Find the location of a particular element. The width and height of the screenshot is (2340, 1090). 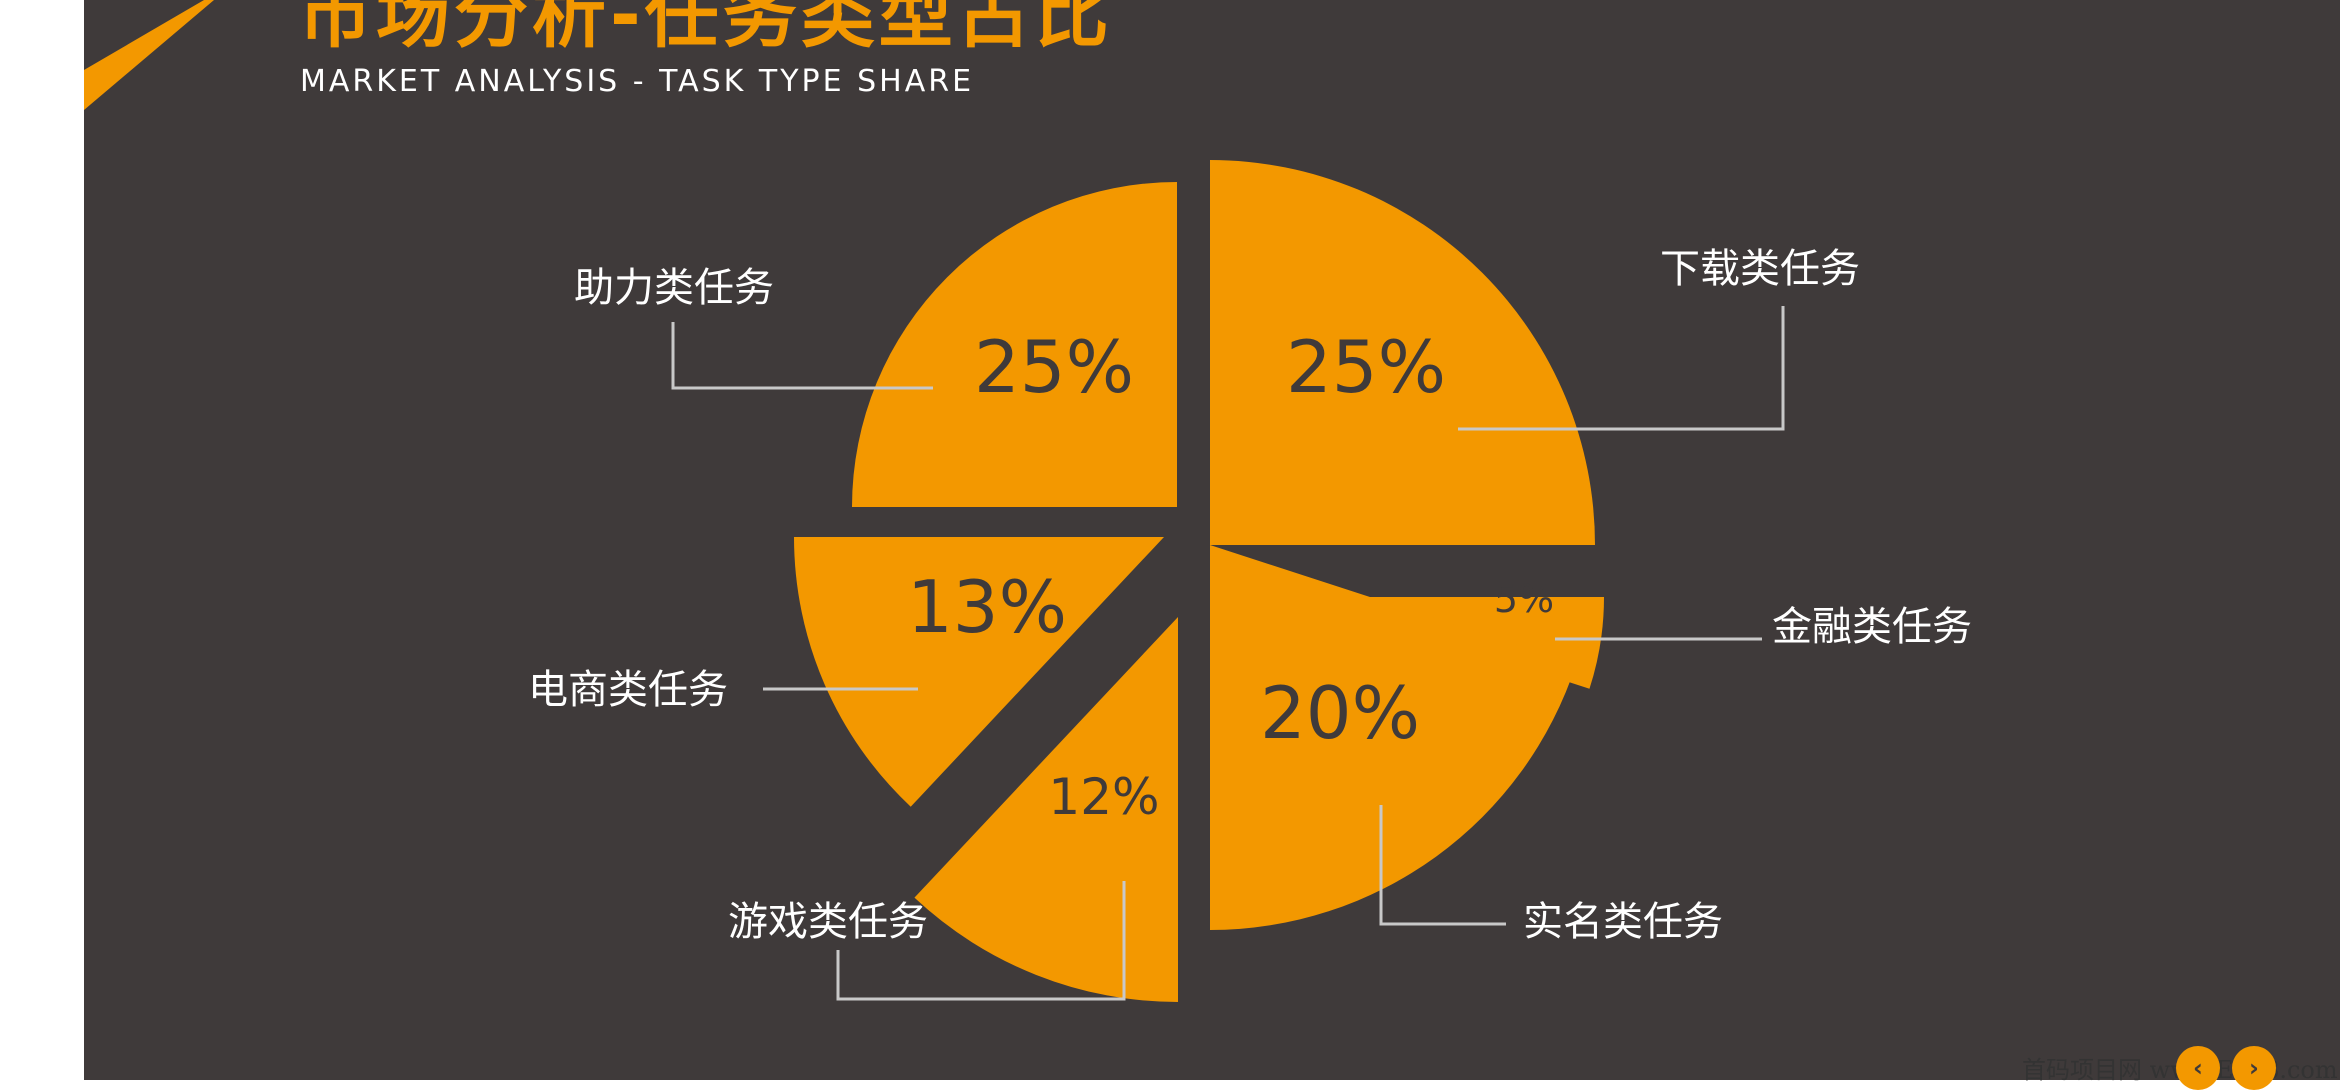

category-label: 金融类任务 is located at coordinates (1872, 627).